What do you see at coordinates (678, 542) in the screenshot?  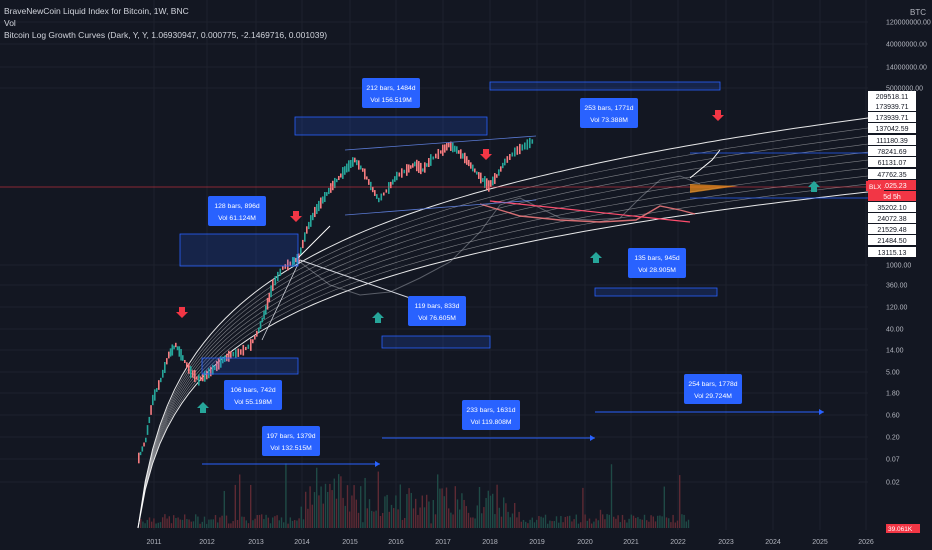 I see `x-tick-label: 2022` at bounding box center [678, 542].